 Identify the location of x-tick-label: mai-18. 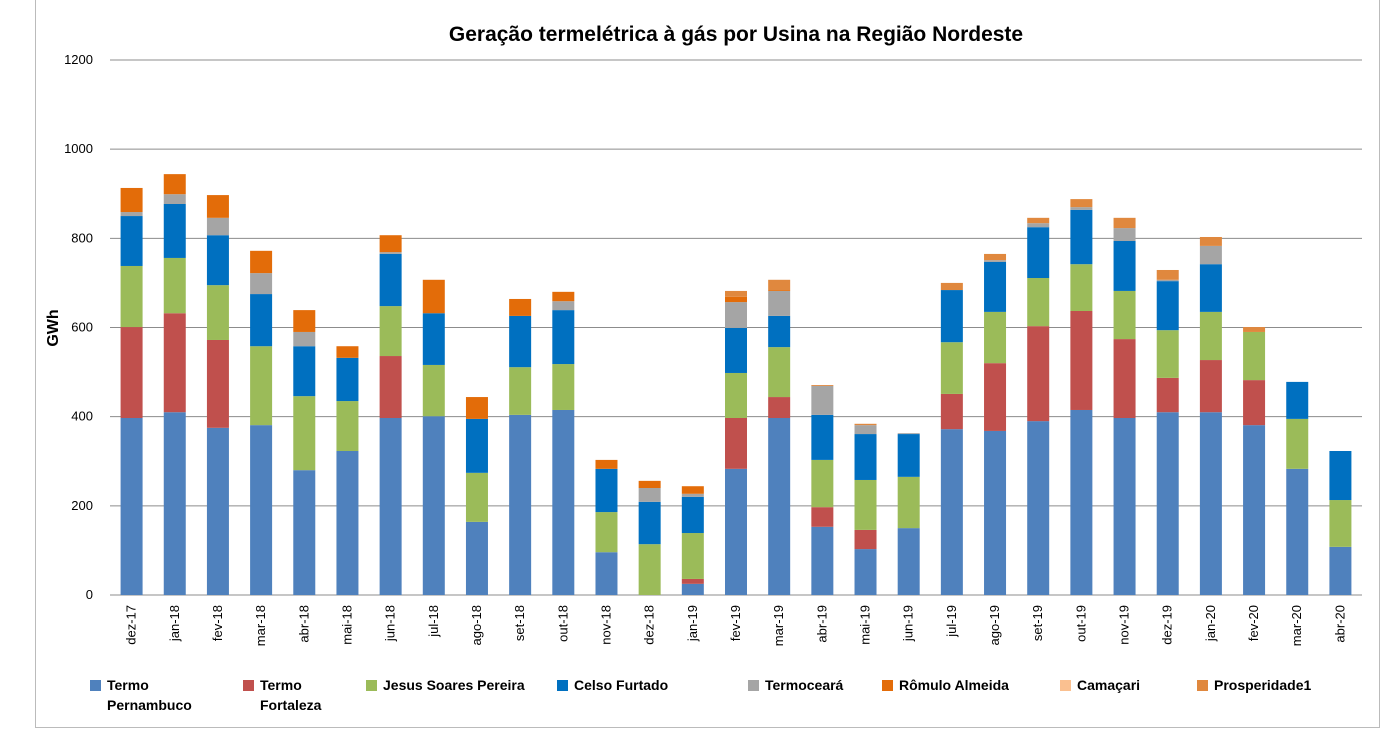
(346, 625).